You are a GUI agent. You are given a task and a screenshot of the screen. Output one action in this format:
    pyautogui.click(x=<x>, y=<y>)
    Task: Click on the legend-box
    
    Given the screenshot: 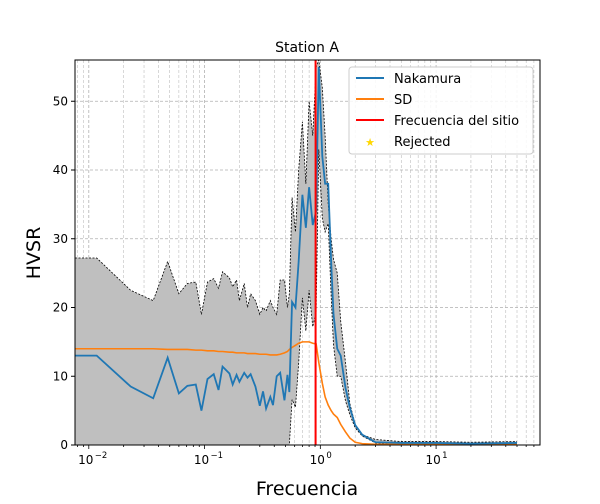 What is the action you would take?
    pyautogui.click(x=441, y=110)
    